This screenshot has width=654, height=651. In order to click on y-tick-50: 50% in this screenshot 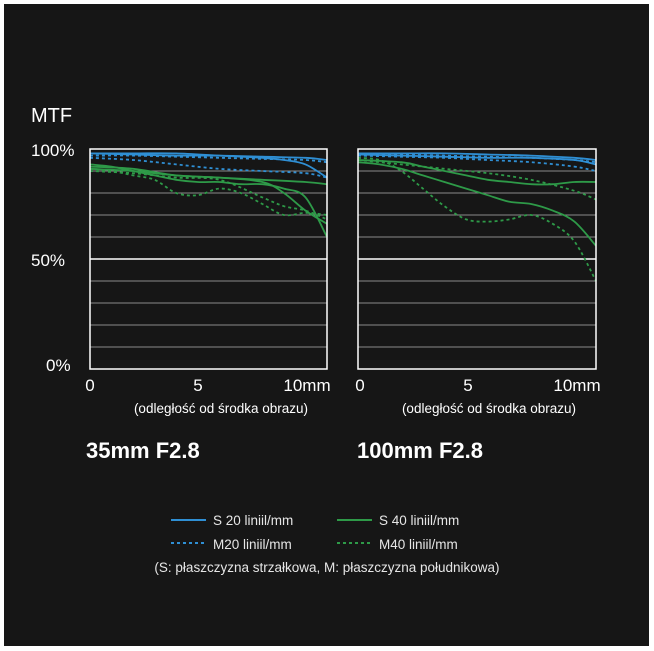, I will do `click(48, 260)`.